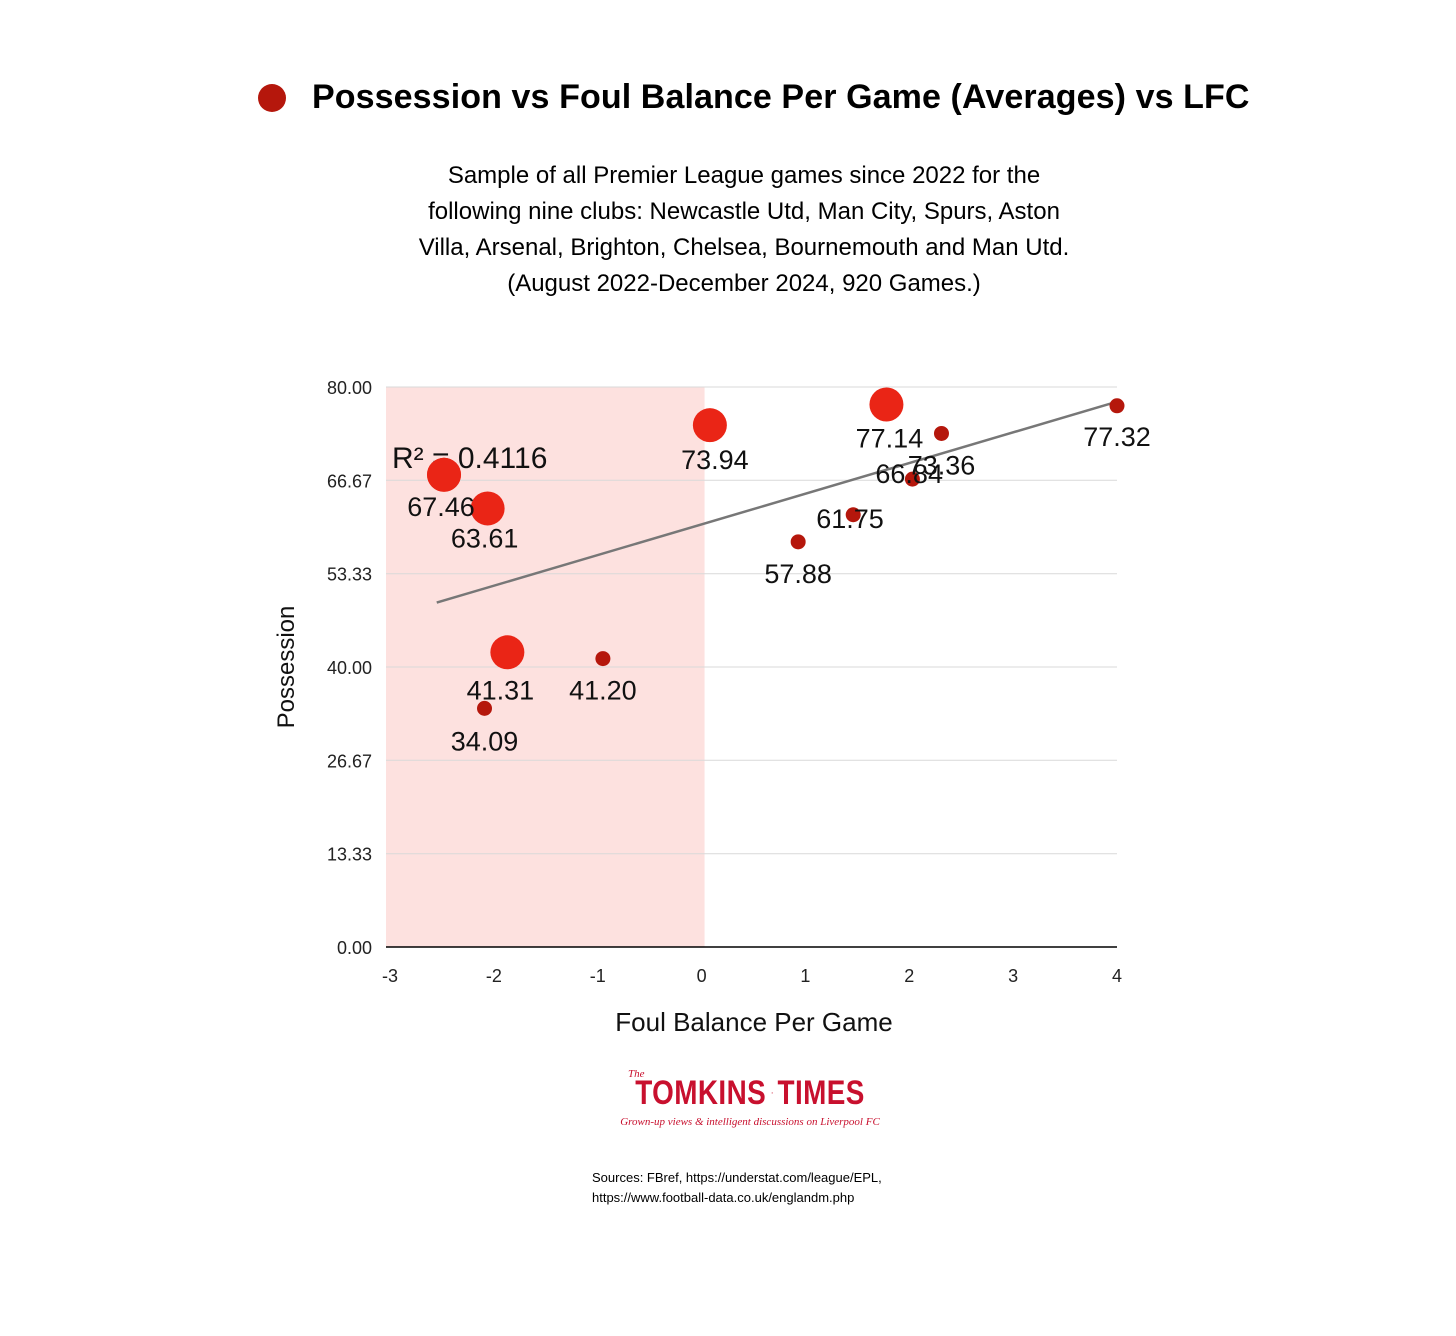  I want to click on data-label: 34.09, so click(485, 741).